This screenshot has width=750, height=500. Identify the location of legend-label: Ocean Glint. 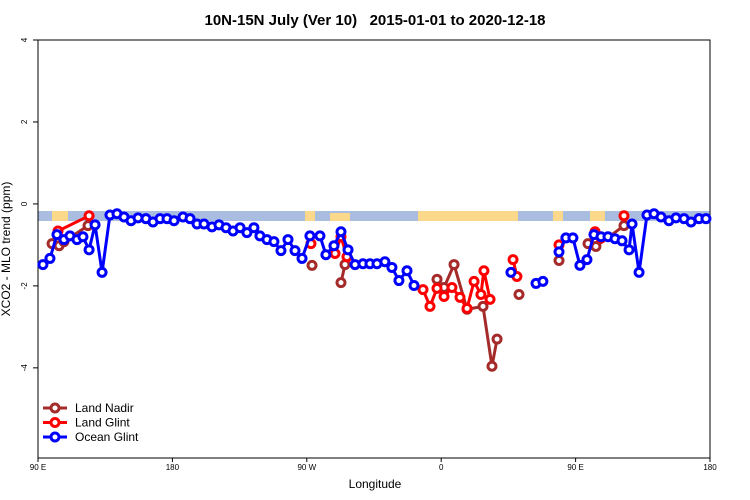
(107, 437).